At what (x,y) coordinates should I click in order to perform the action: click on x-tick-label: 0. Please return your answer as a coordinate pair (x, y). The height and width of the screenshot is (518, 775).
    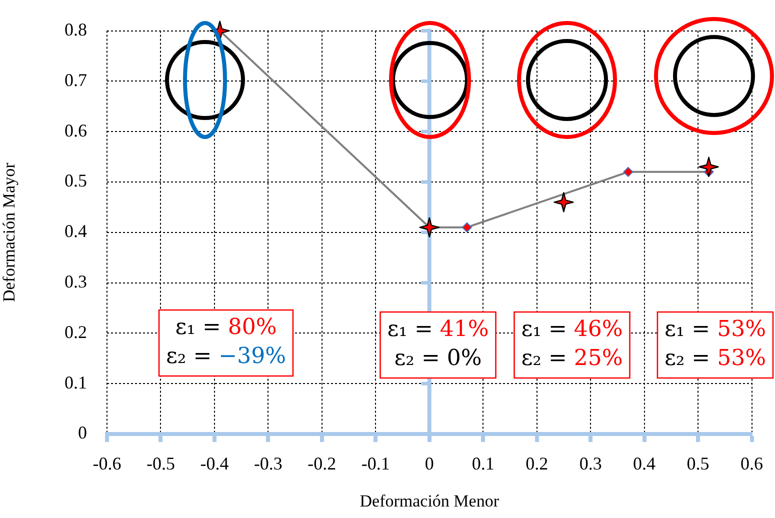
    Looking at the image, I should click on (429, 464).